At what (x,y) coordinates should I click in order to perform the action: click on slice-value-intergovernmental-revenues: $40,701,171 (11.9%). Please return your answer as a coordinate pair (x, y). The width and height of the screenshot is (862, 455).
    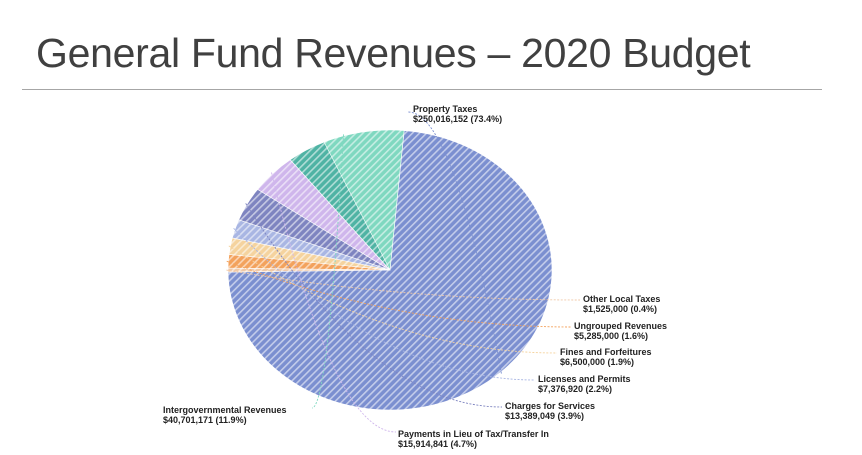
    Looking at the image, I should click on (205, 420).